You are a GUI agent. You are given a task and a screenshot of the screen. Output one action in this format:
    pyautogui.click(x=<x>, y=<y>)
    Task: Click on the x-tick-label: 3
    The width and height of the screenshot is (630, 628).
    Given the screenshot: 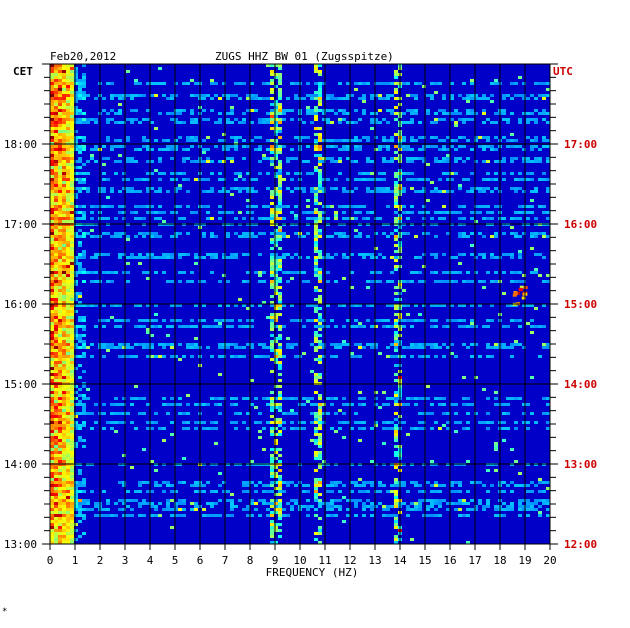 What is the action you would take?
    pyautogui.click(x=125, y=560)
    